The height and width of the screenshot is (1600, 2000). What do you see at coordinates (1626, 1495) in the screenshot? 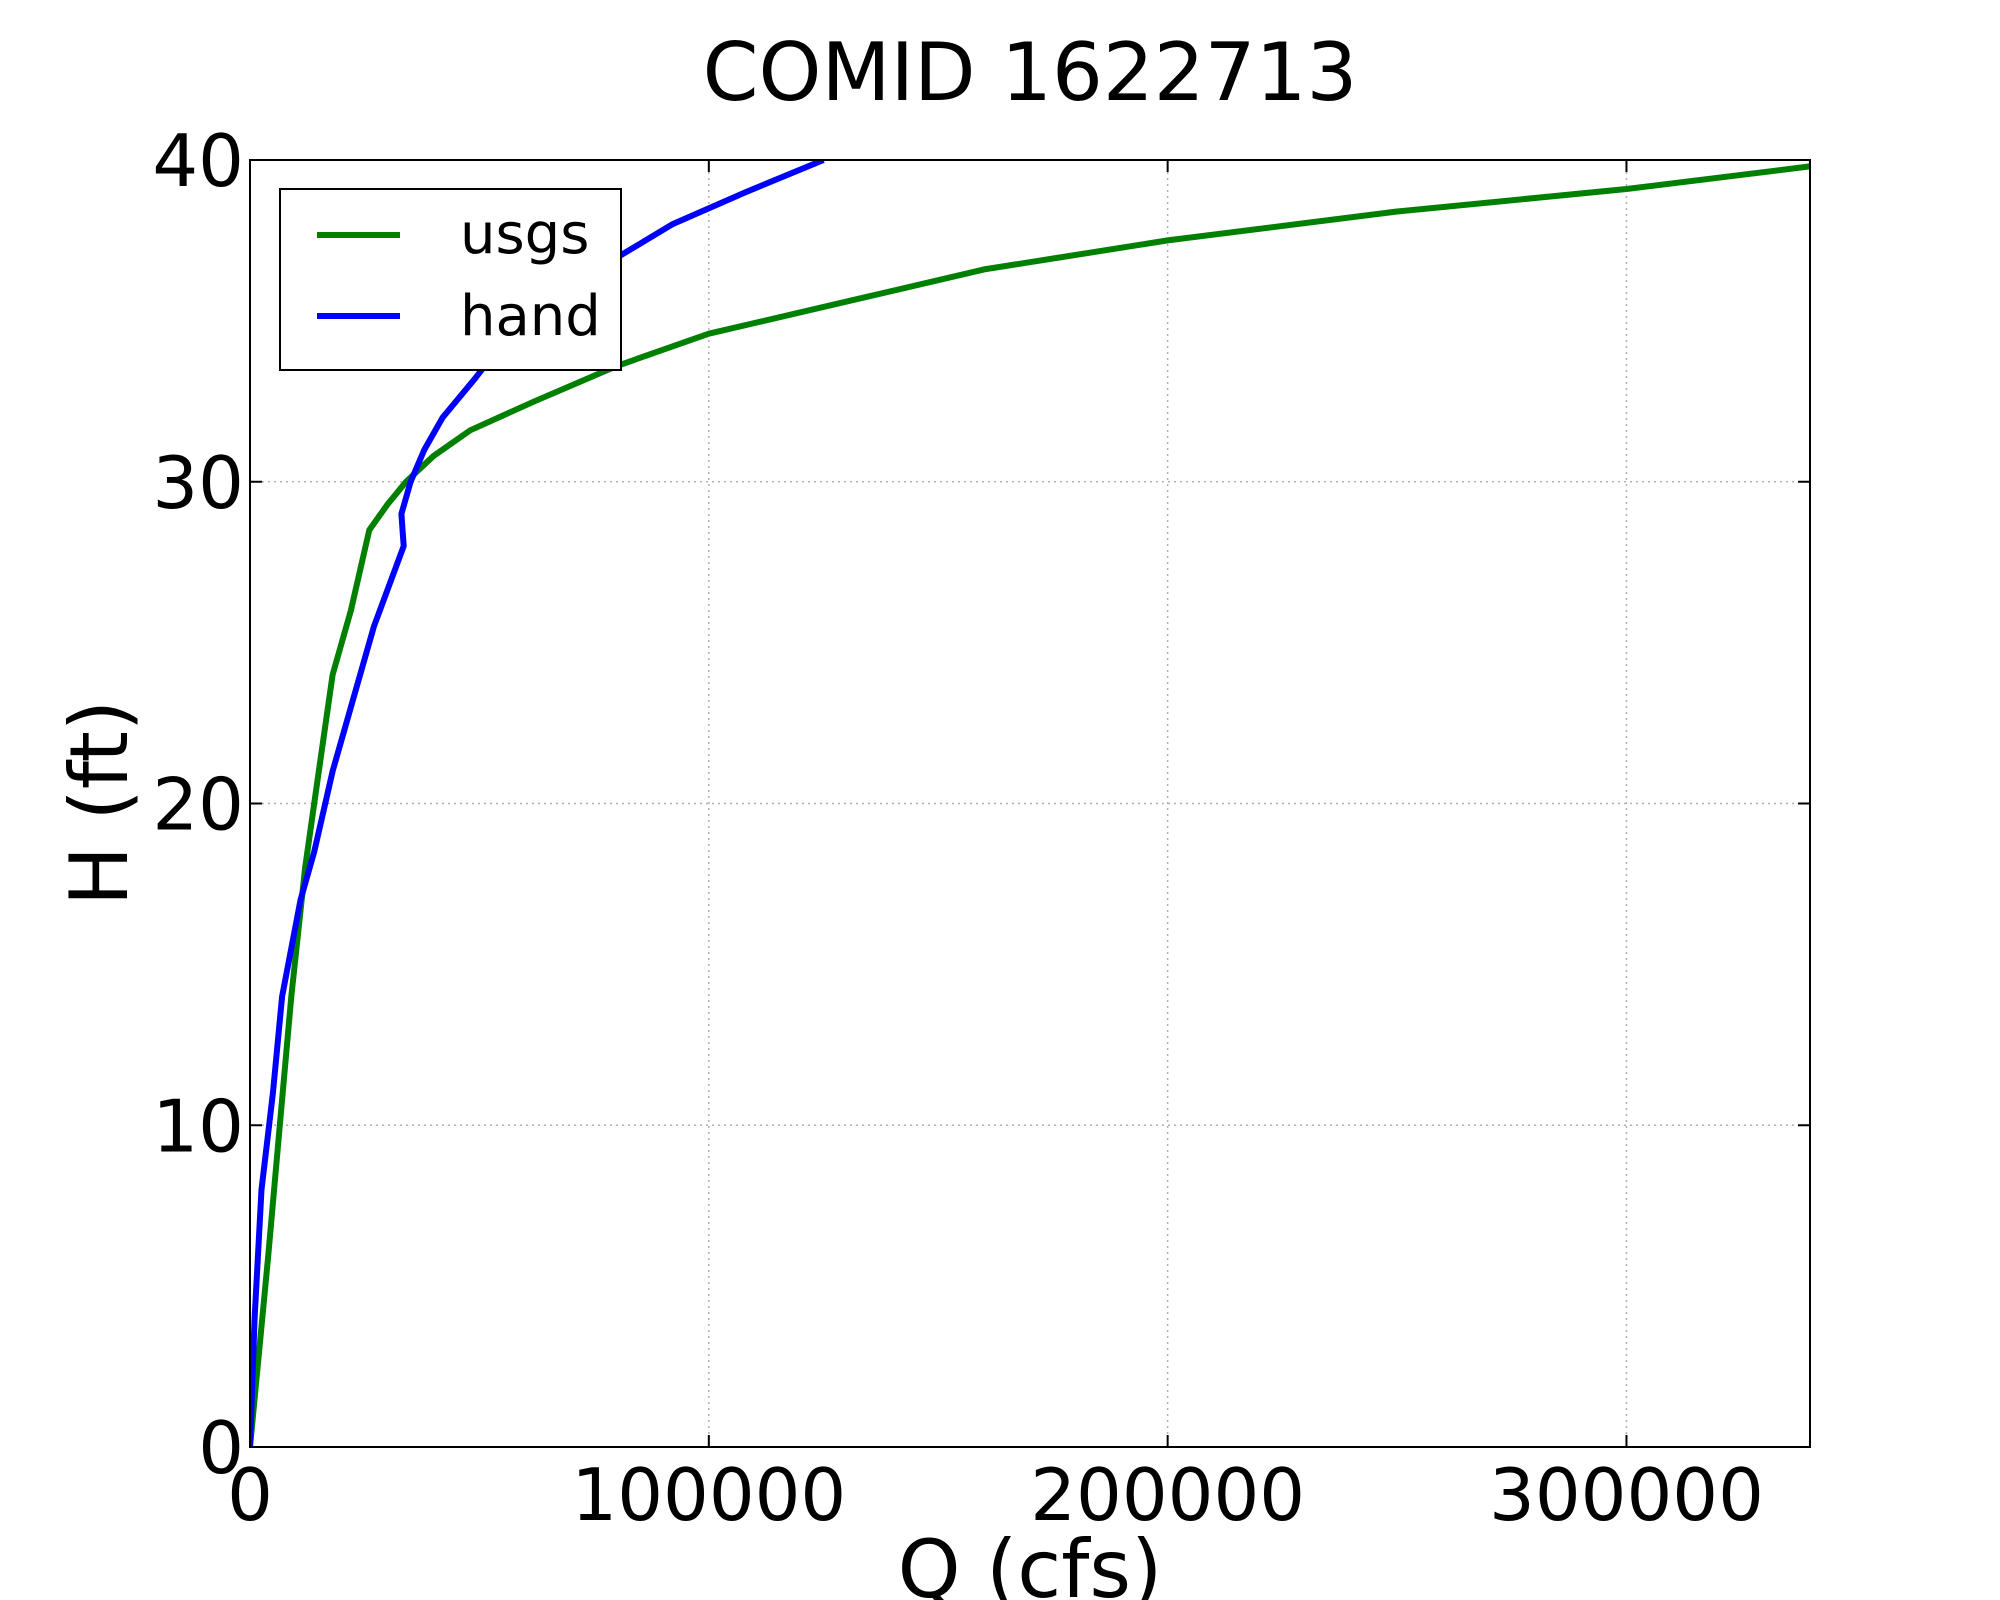
I see `x-tick-label: 300000` at bounding box center [1626, 1495].